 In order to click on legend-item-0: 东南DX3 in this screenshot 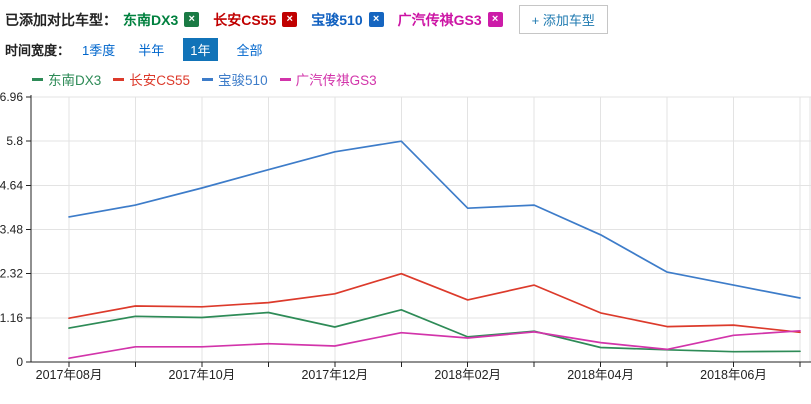, I will do `click(66, 79)`.